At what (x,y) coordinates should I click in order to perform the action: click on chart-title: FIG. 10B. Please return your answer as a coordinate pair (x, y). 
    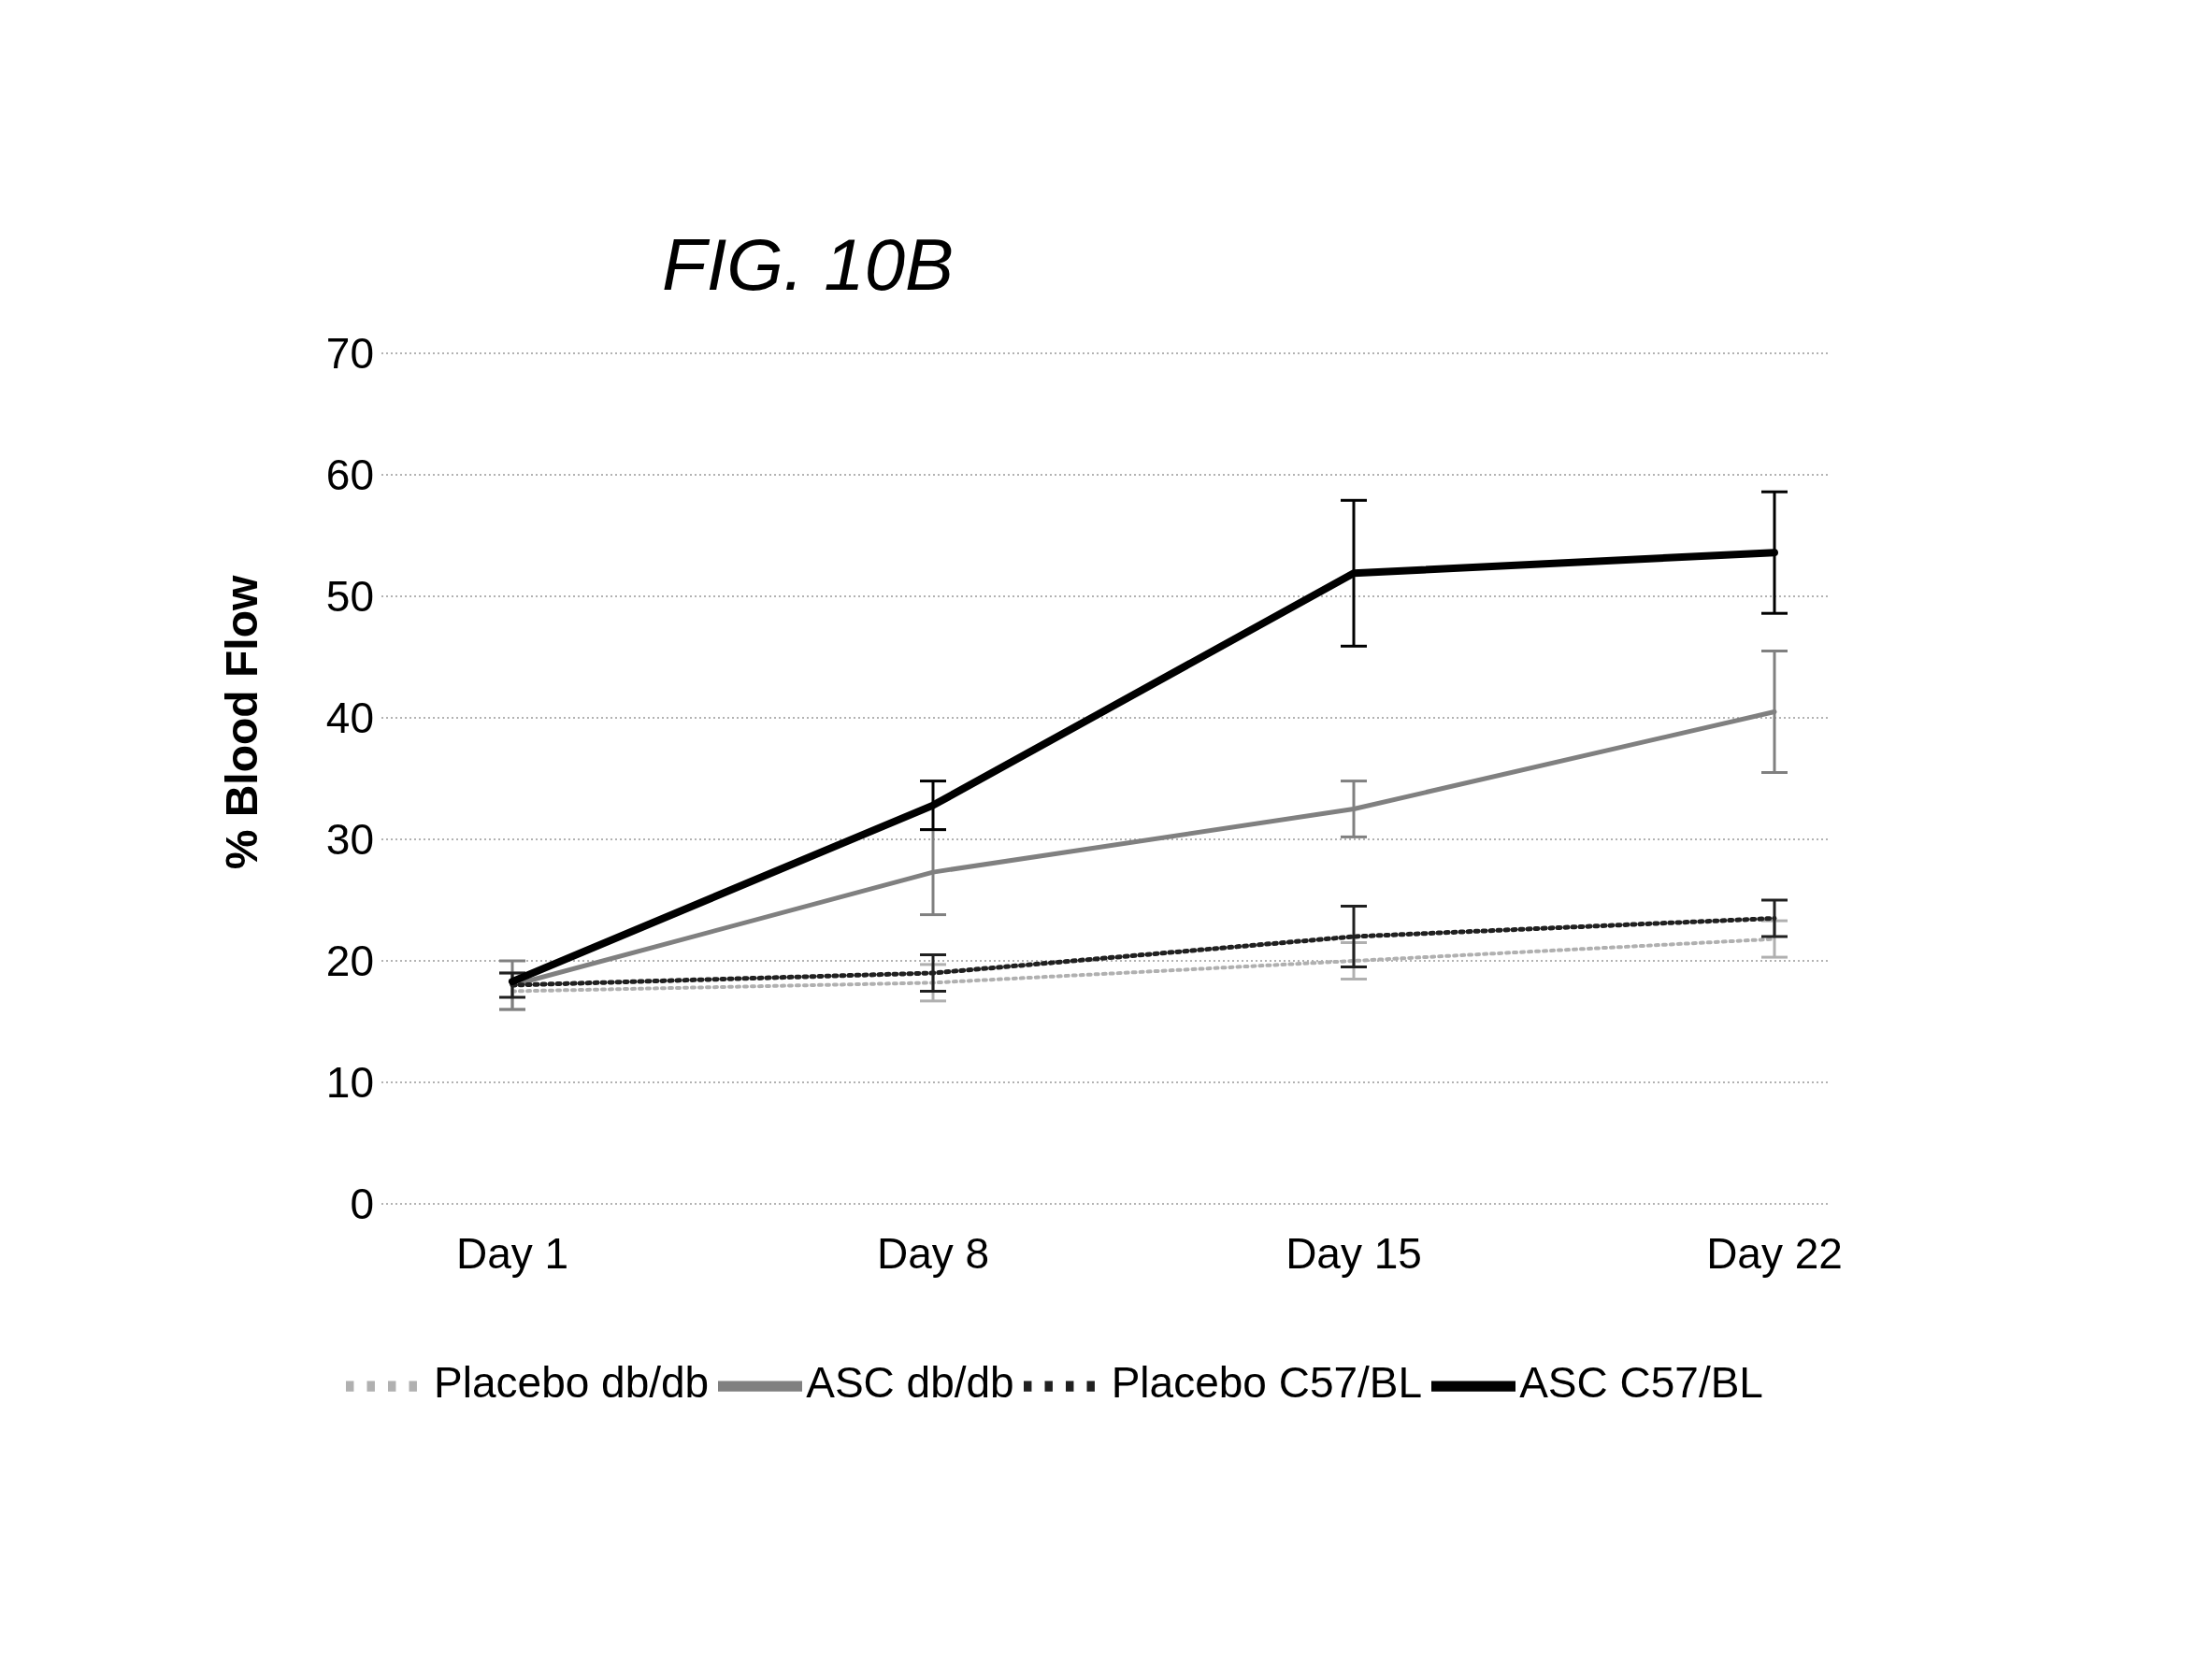
    Looking at the image, I should click on (808, 265).